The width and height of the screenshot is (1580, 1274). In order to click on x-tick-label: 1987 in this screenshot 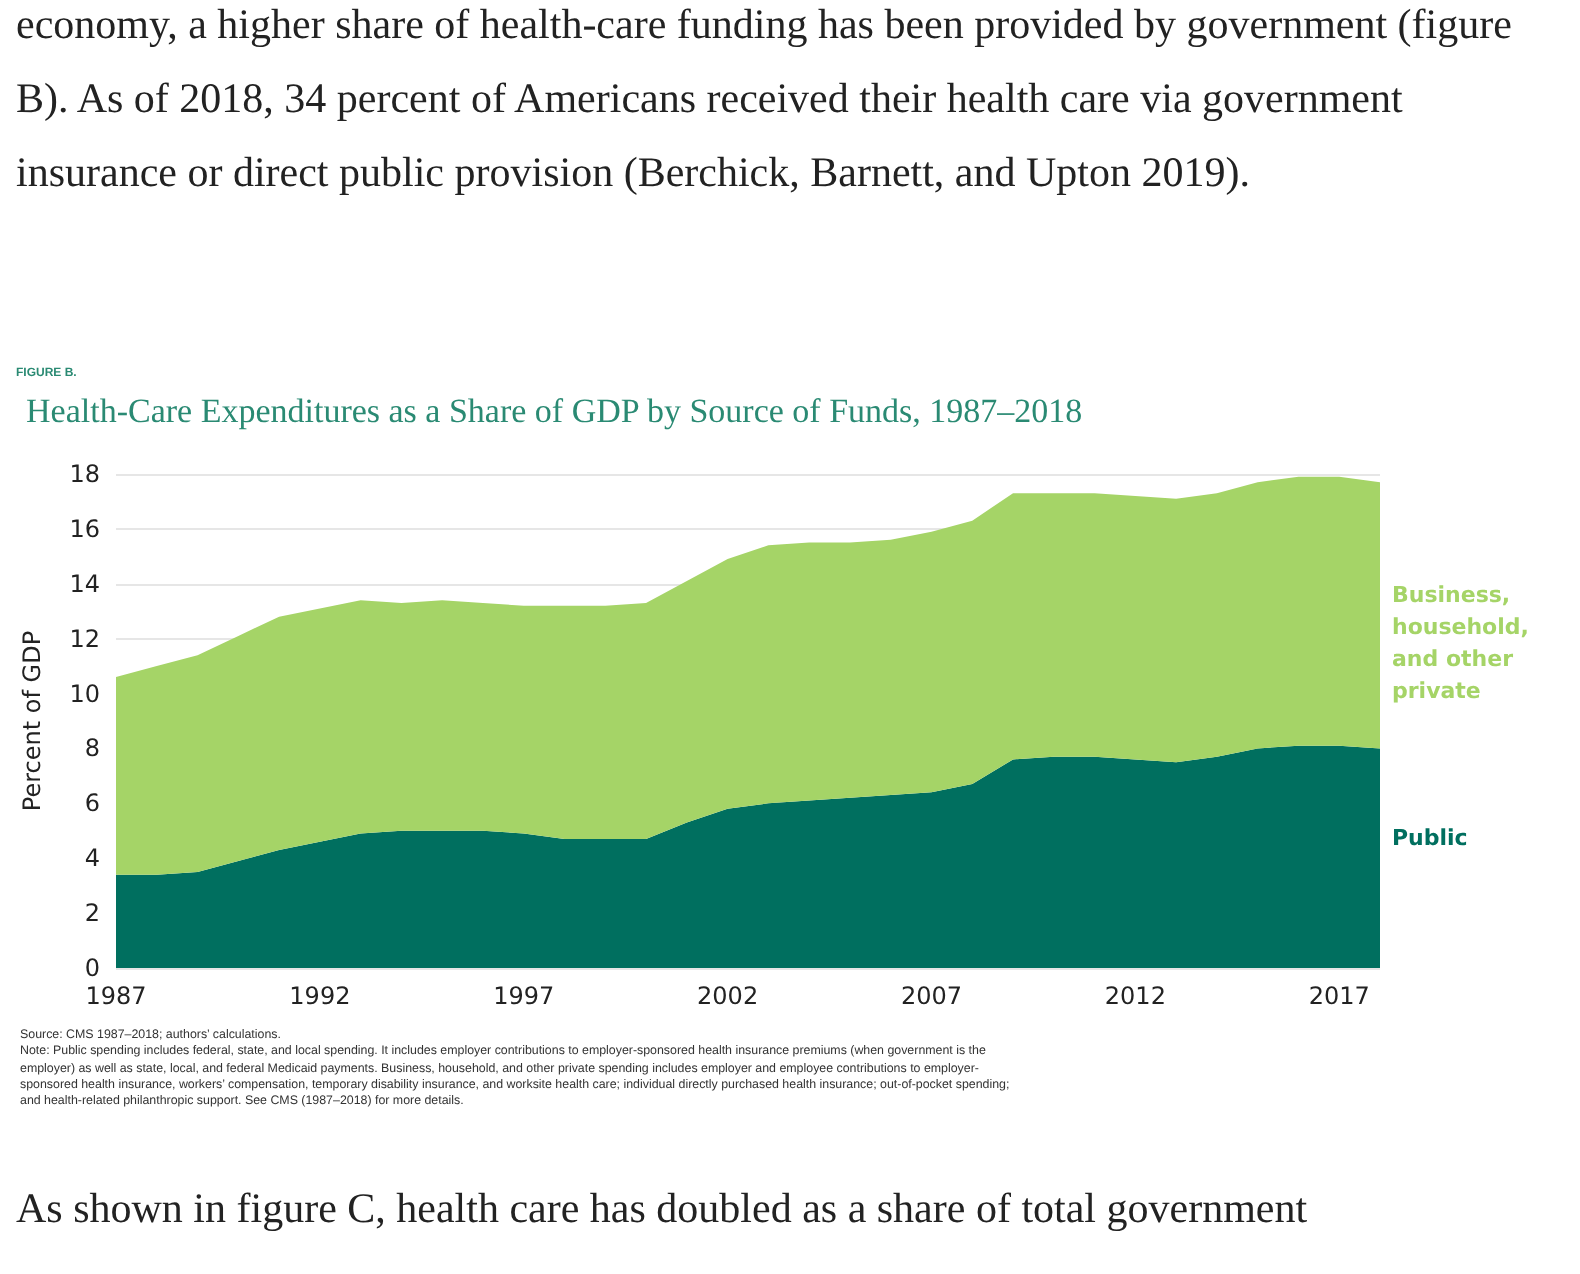, I will do `click(116, 996)`.